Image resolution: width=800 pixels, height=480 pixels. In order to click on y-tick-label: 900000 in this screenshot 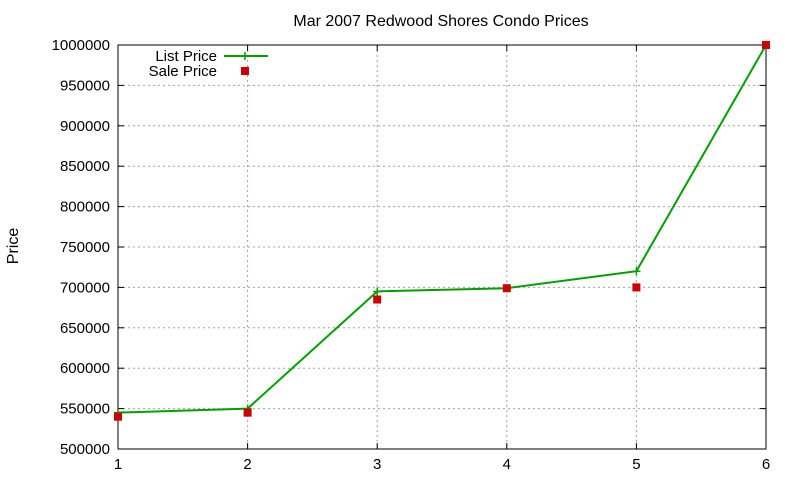, I will do `click(85, 126)`.